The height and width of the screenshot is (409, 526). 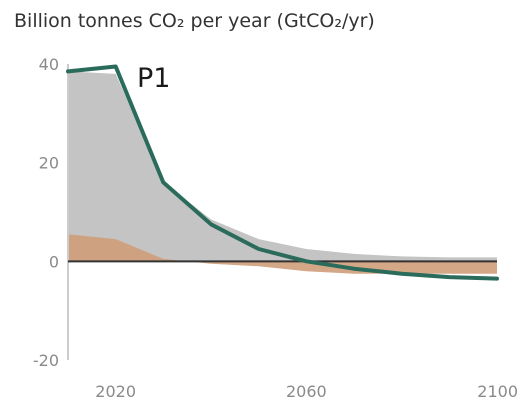 I want to click on panel-label: P1, so click(x=153, y=78).